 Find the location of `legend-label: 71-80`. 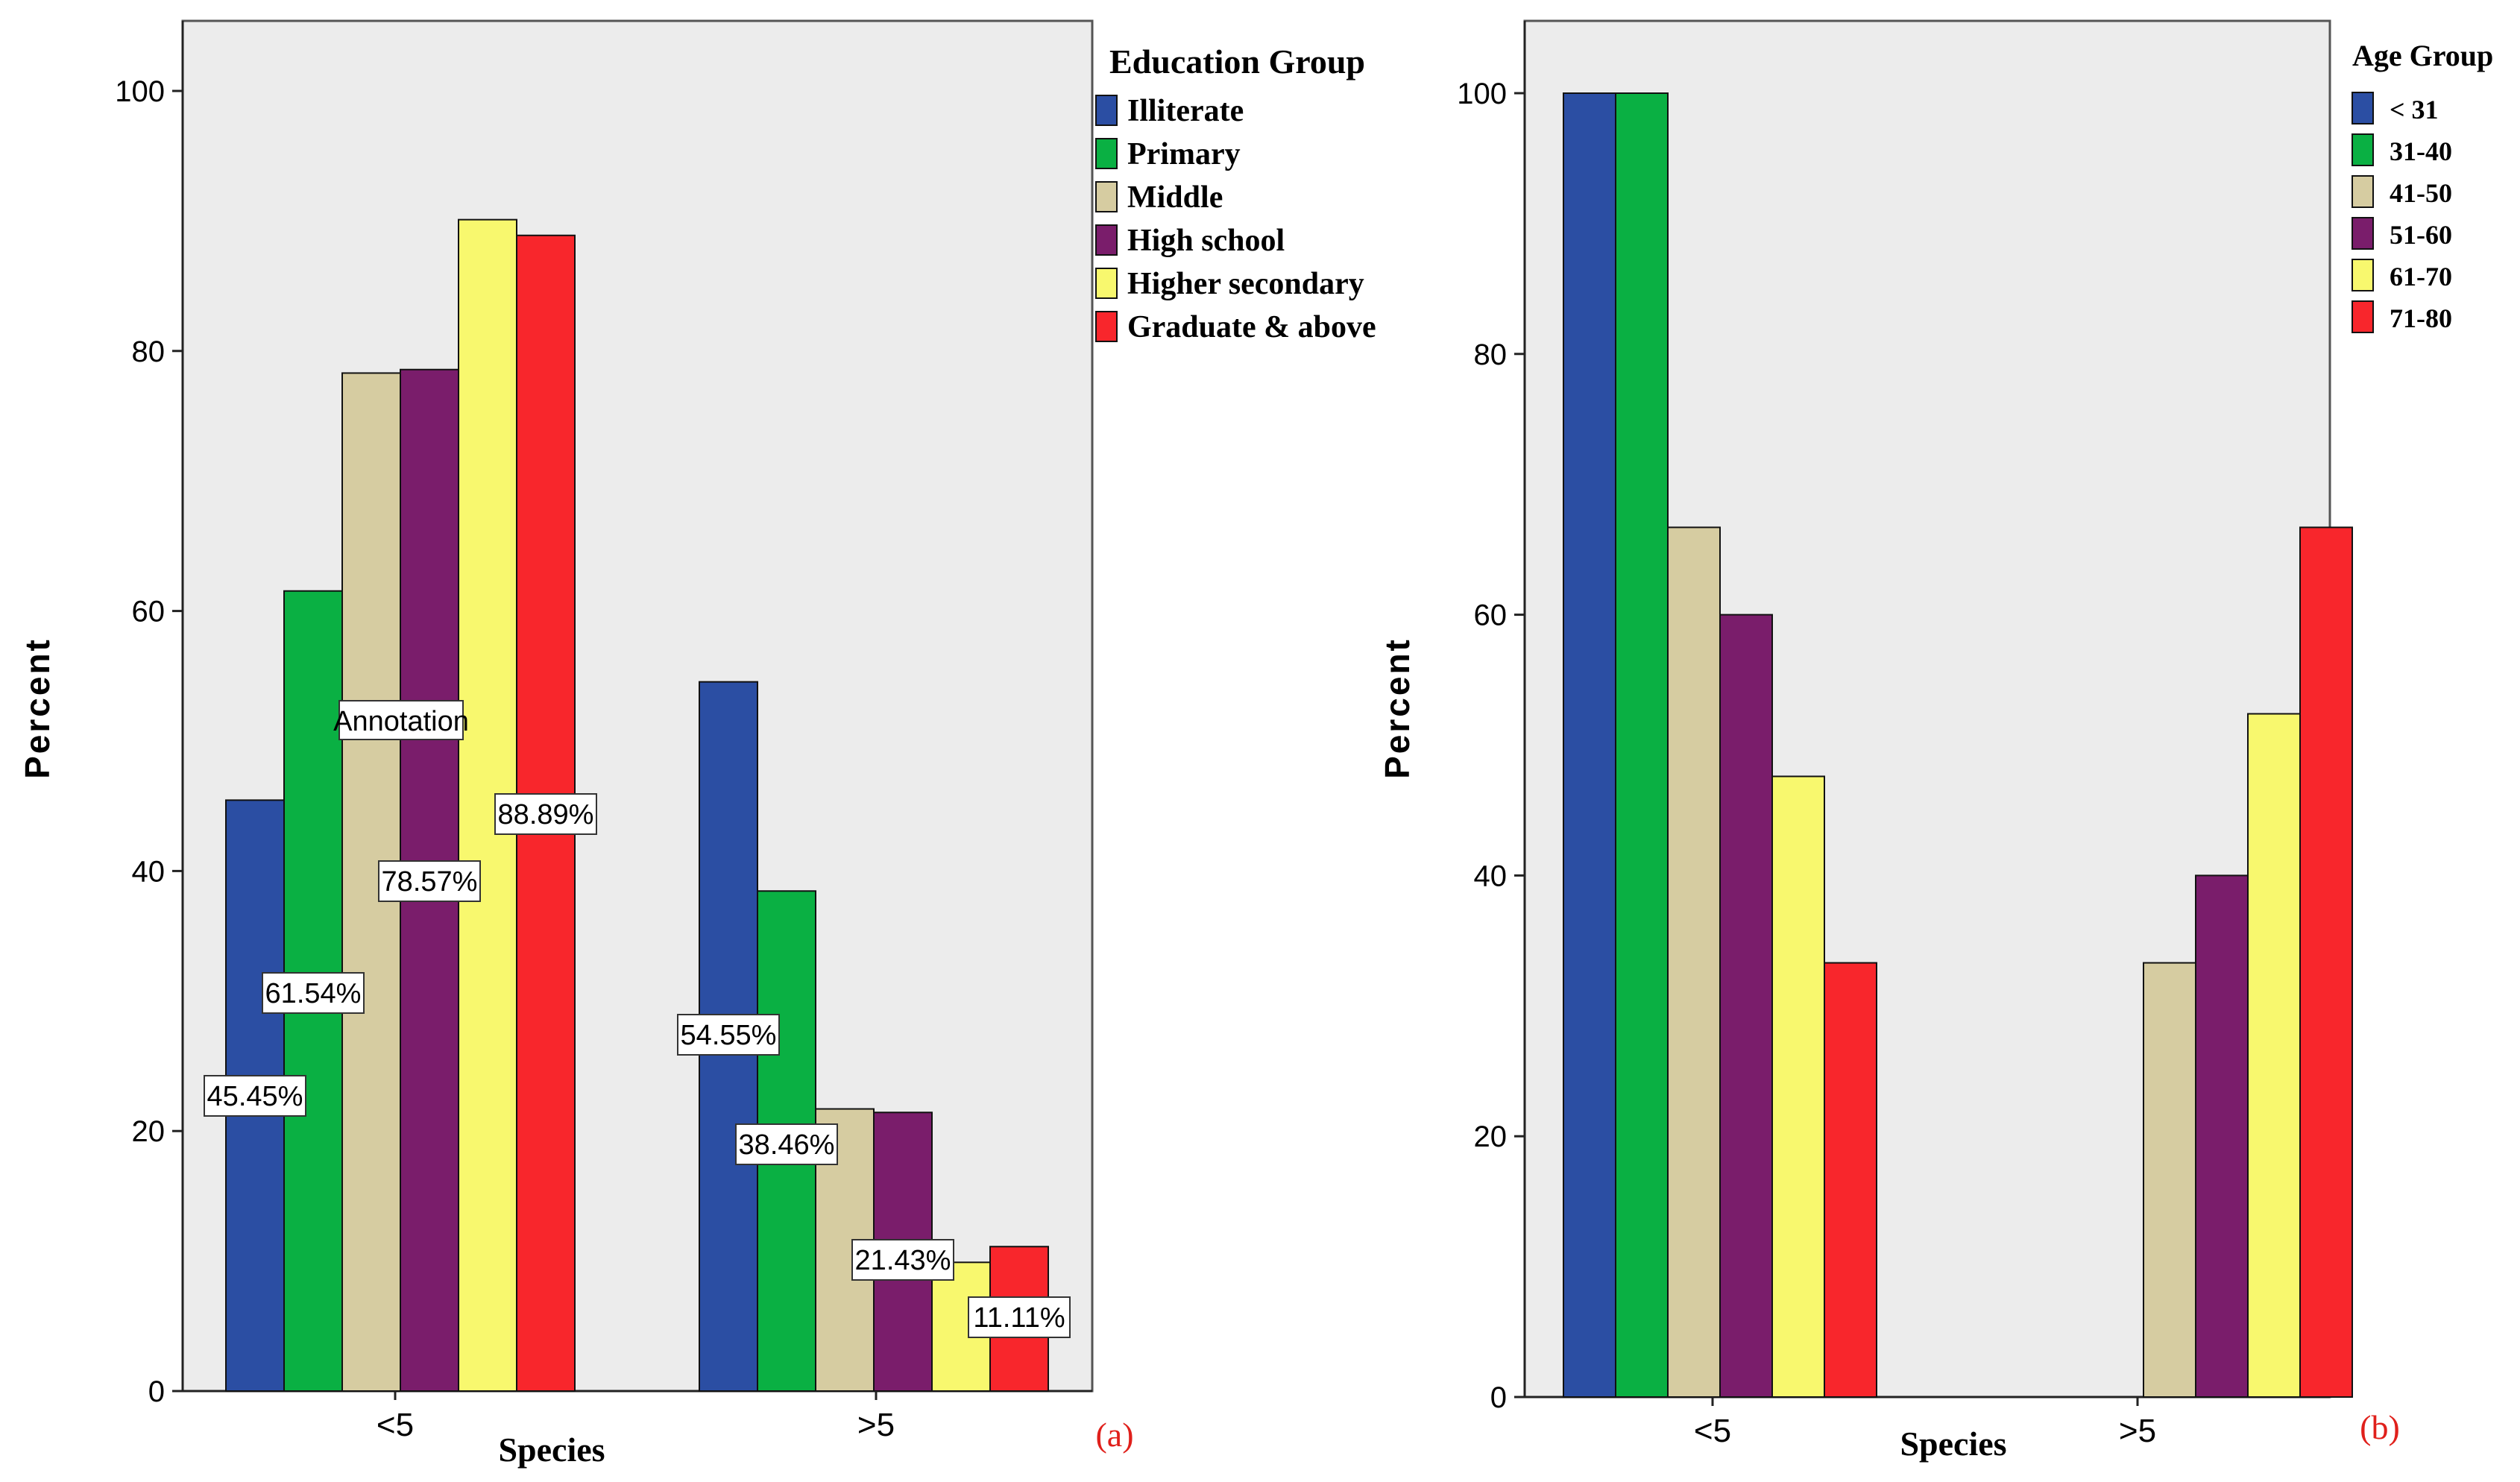

legend-label: 71-80 is located at coordinates (2421, 318).